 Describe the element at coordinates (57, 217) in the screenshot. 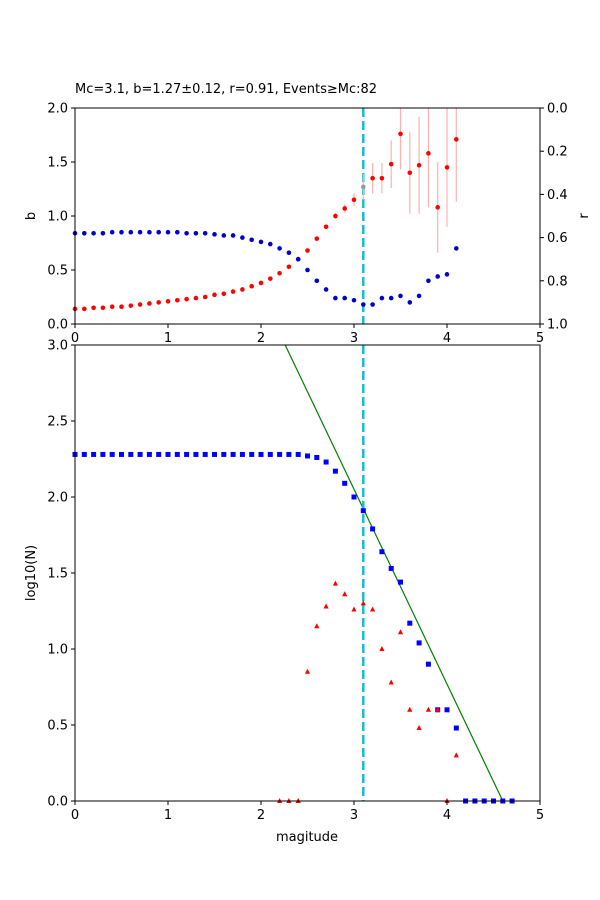

I see `top-y-tick-label: 1.0` at that location.